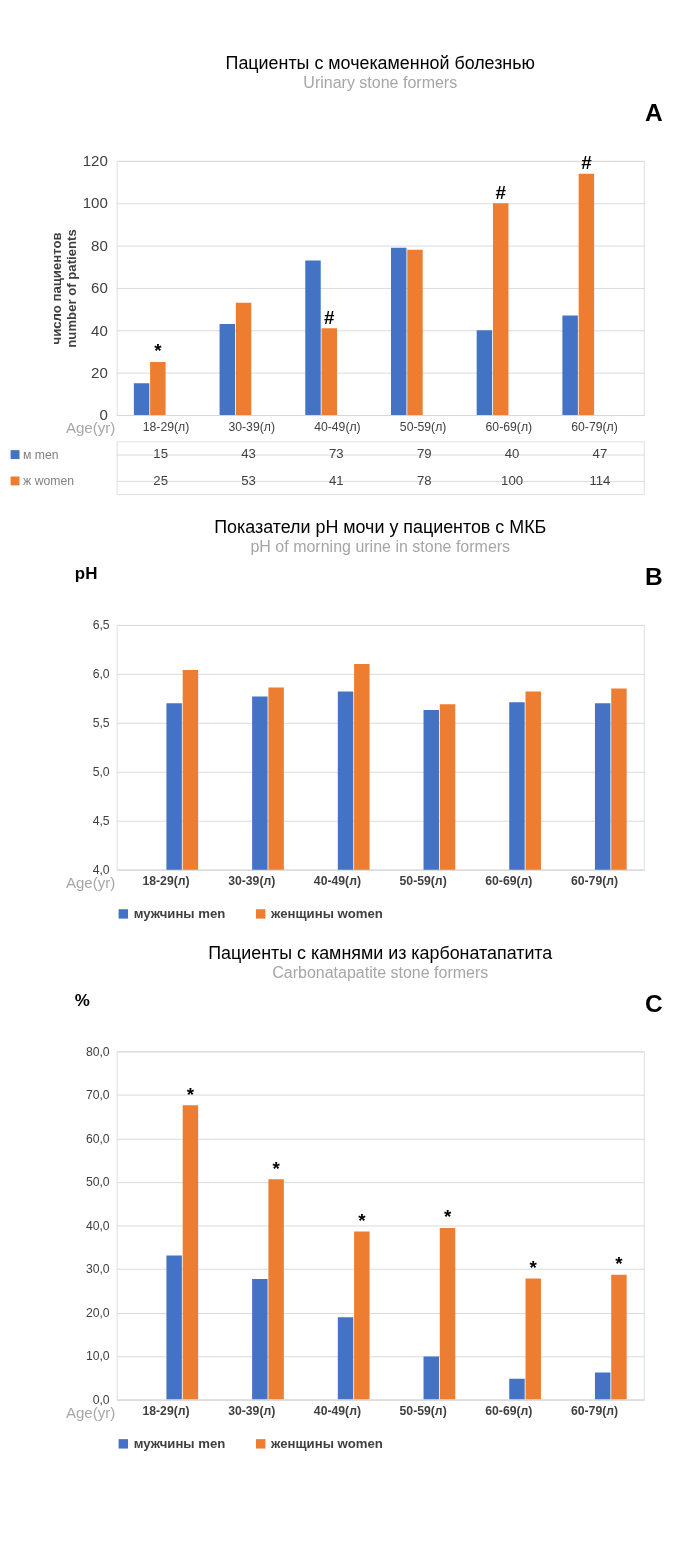  I want to click on data-label: 15, so click(160, 454).